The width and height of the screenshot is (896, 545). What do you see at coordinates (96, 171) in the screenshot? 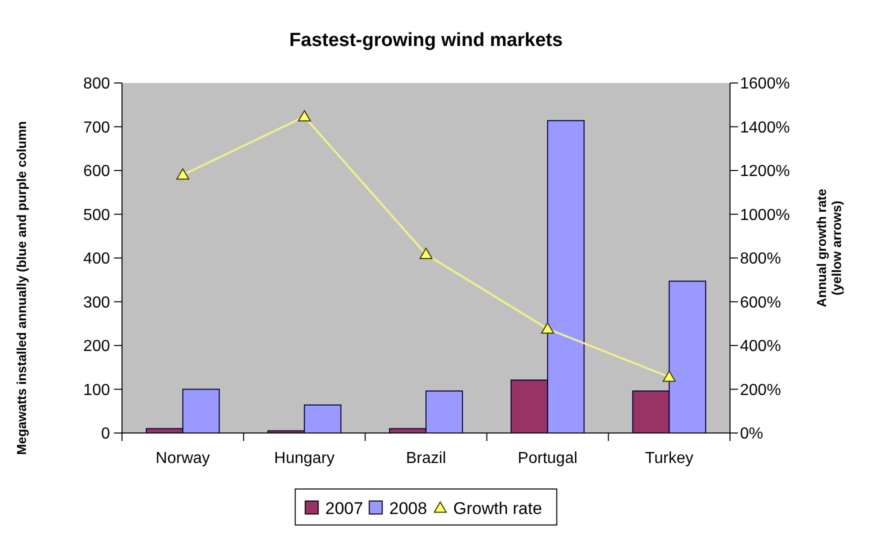
I see `y-tick-label: 600` at bounding box center [96, 171].